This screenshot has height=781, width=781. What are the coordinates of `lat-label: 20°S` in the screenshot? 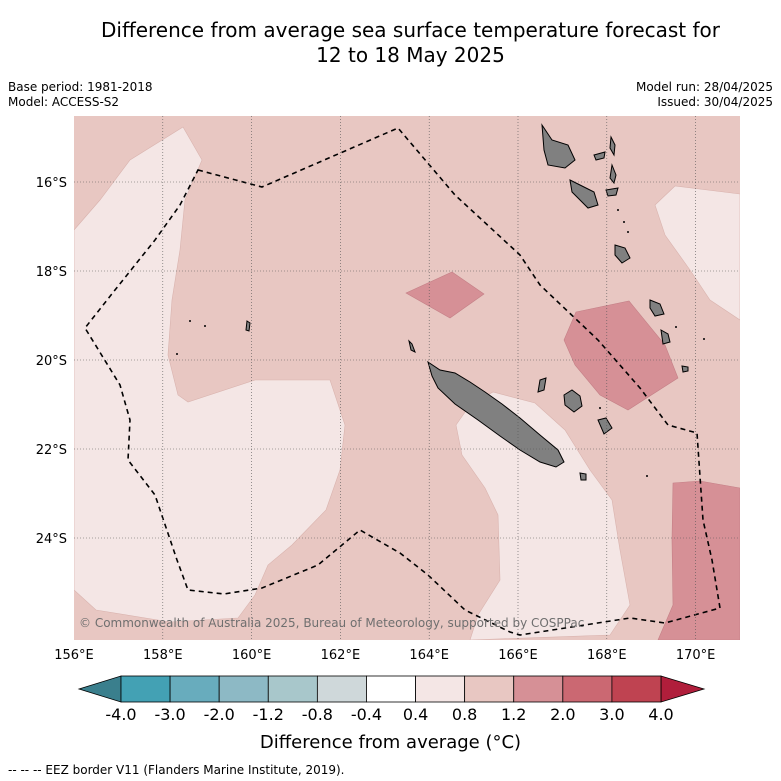 It's located at (51, 361).